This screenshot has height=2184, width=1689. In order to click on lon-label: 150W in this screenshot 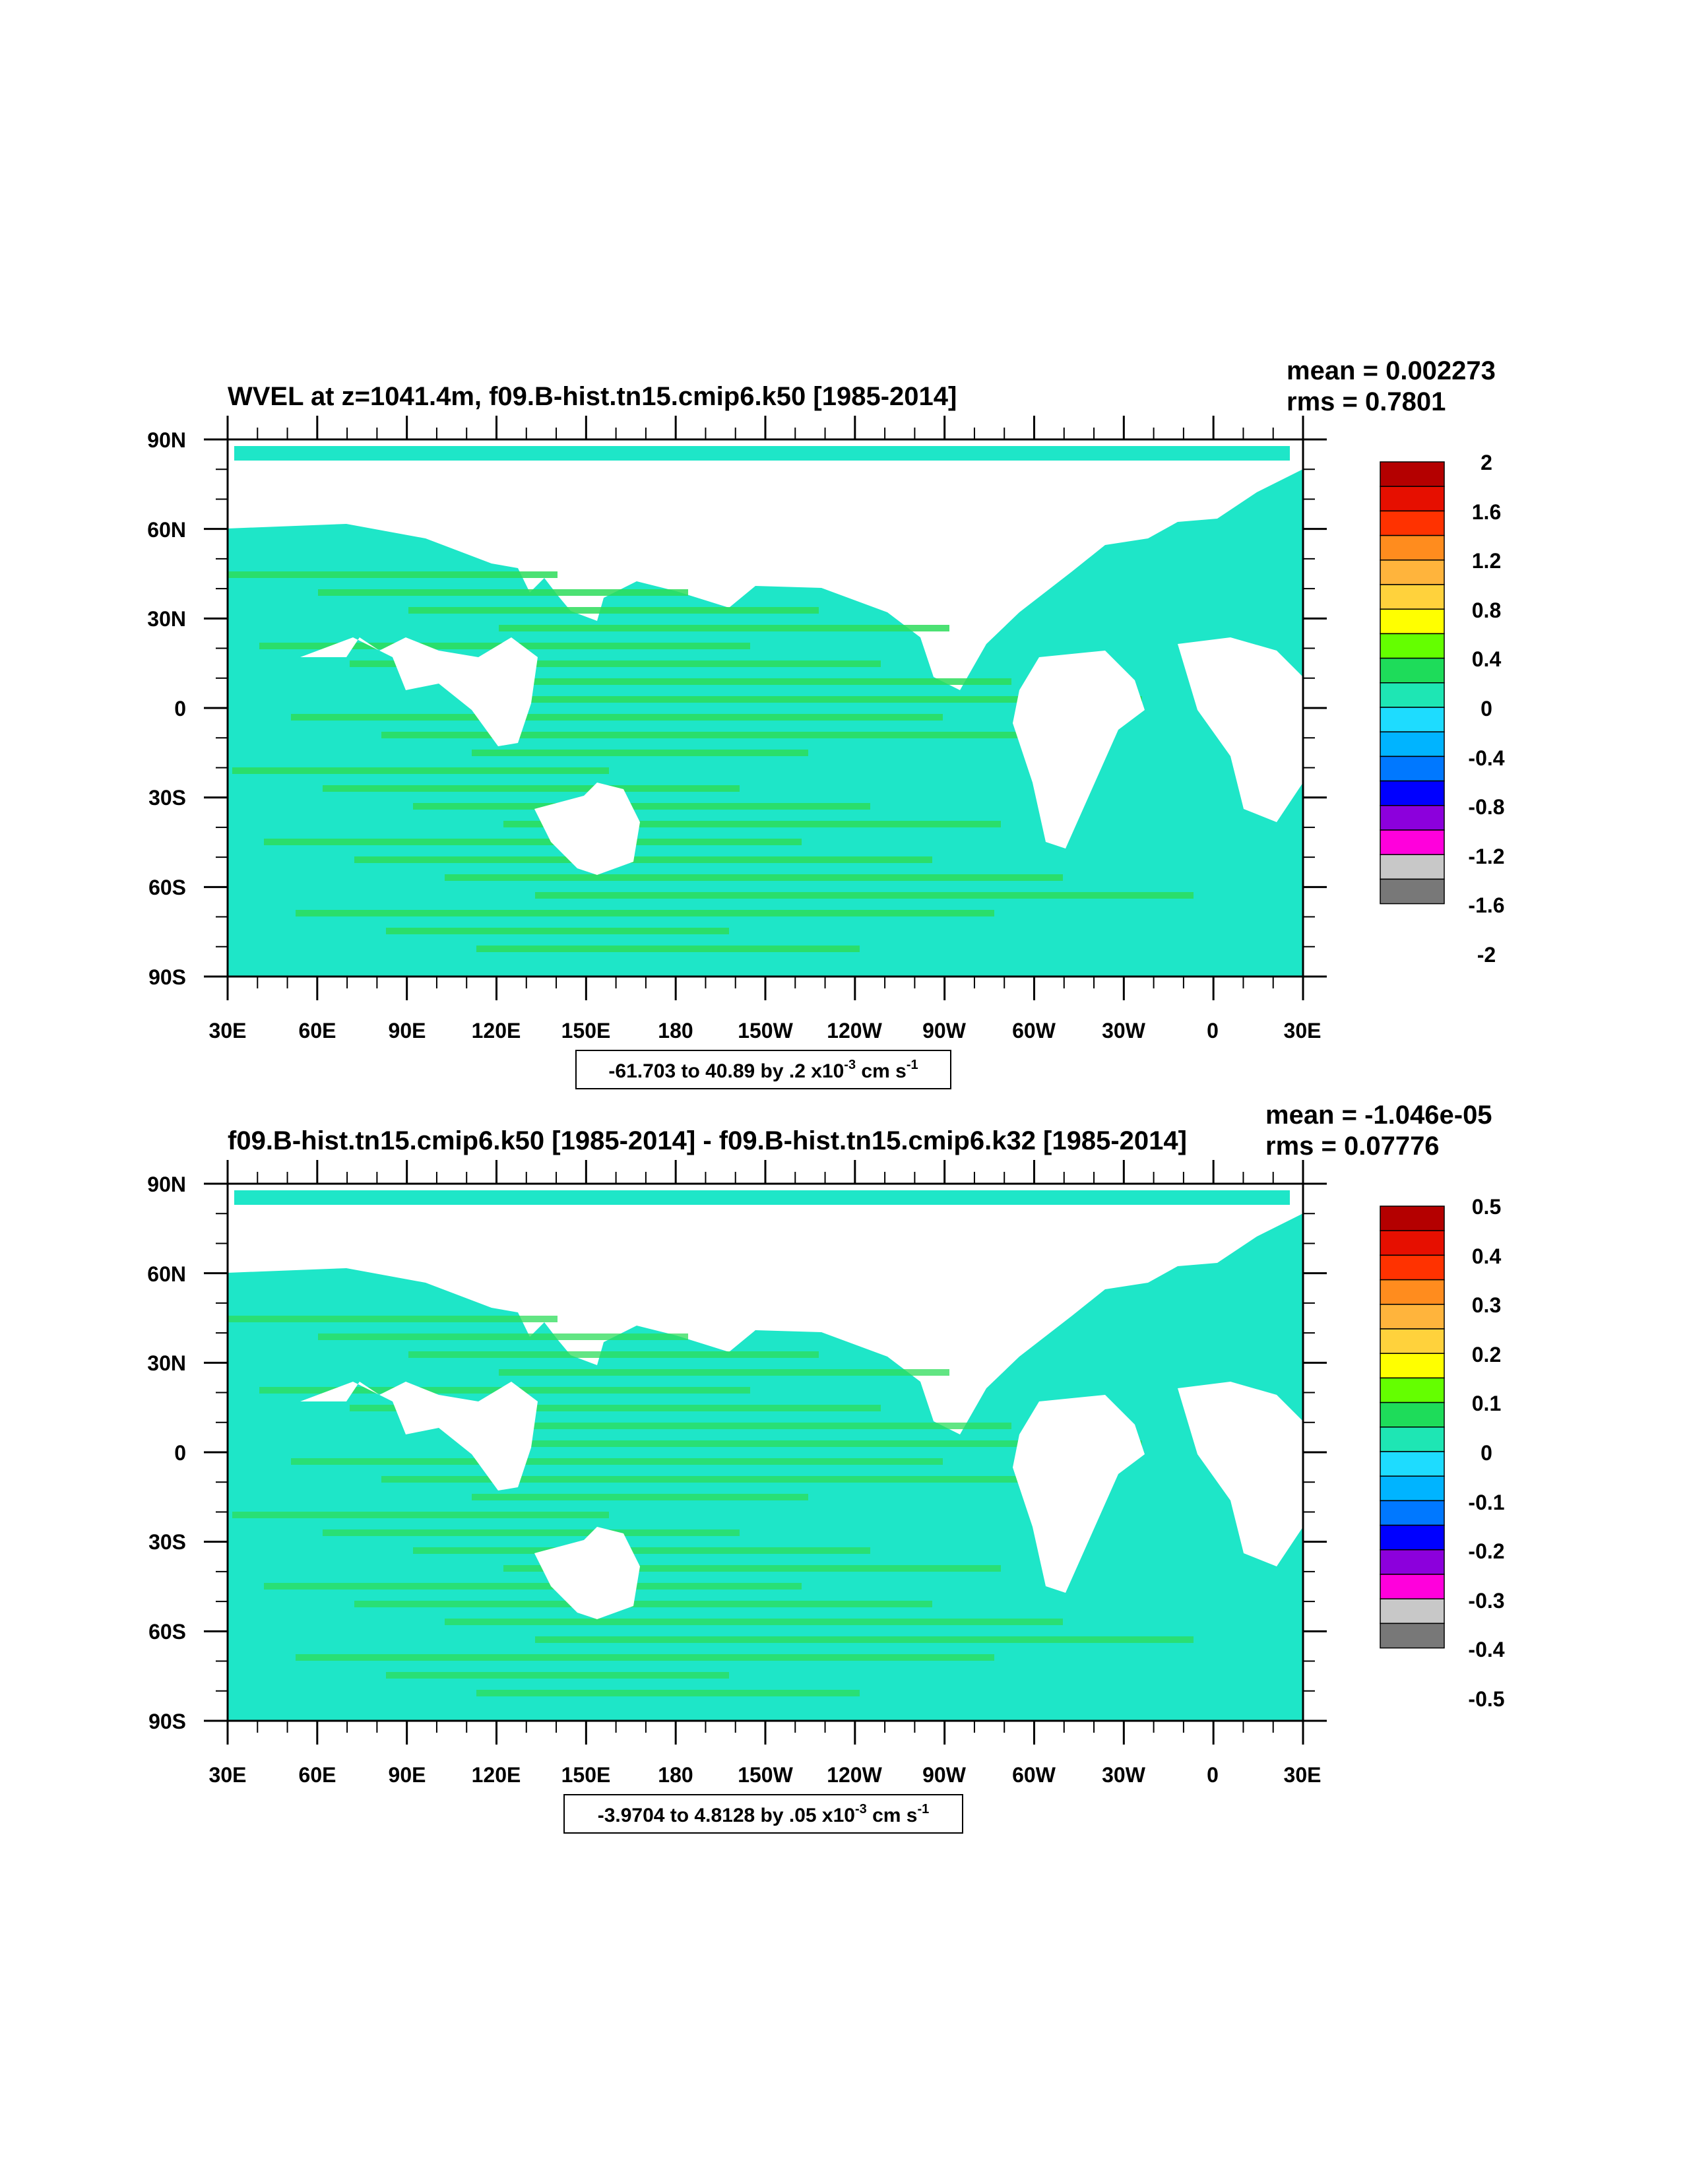, I will do `click(765, 1775)`.